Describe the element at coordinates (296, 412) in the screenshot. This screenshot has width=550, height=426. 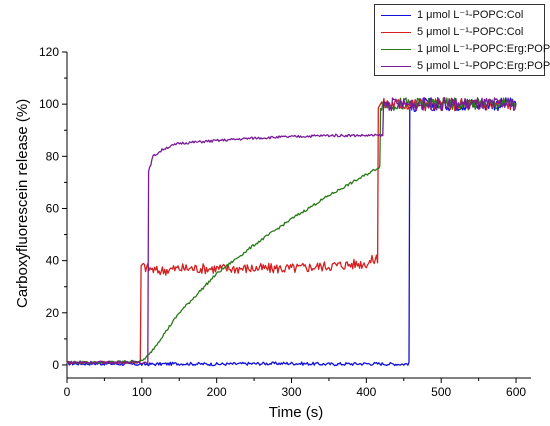
I see `x-axis-title: Time (s)` at that location.